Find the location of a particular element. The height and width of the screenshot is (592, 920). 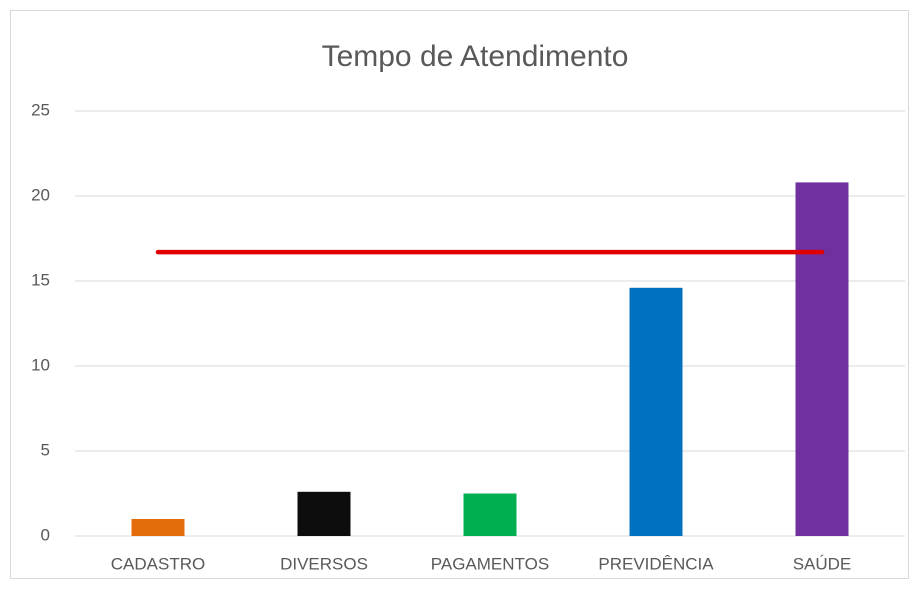

y-tick-label: 20 is located at coordinates (40, 194).